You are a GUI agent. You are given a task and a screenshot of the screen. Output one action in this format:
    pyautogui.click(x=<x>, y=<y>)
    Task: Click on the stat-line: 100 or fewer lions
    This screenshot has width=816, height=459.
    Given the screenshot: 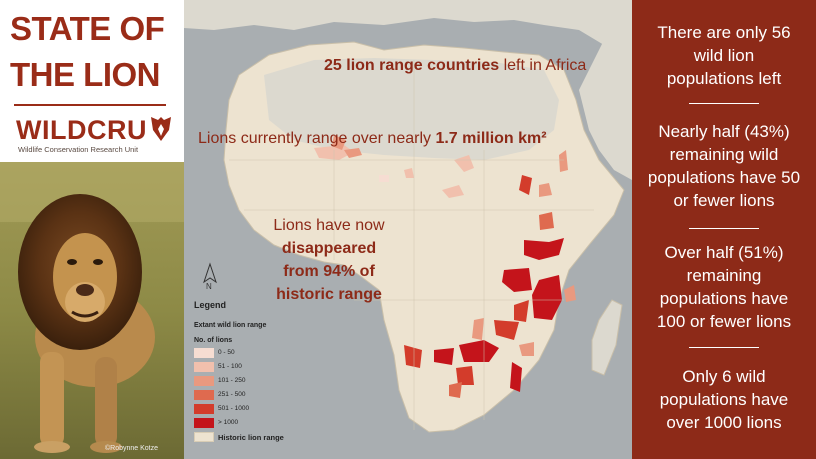 What is the action you would take?
    pyautogui.click(x=724, y=321)
    